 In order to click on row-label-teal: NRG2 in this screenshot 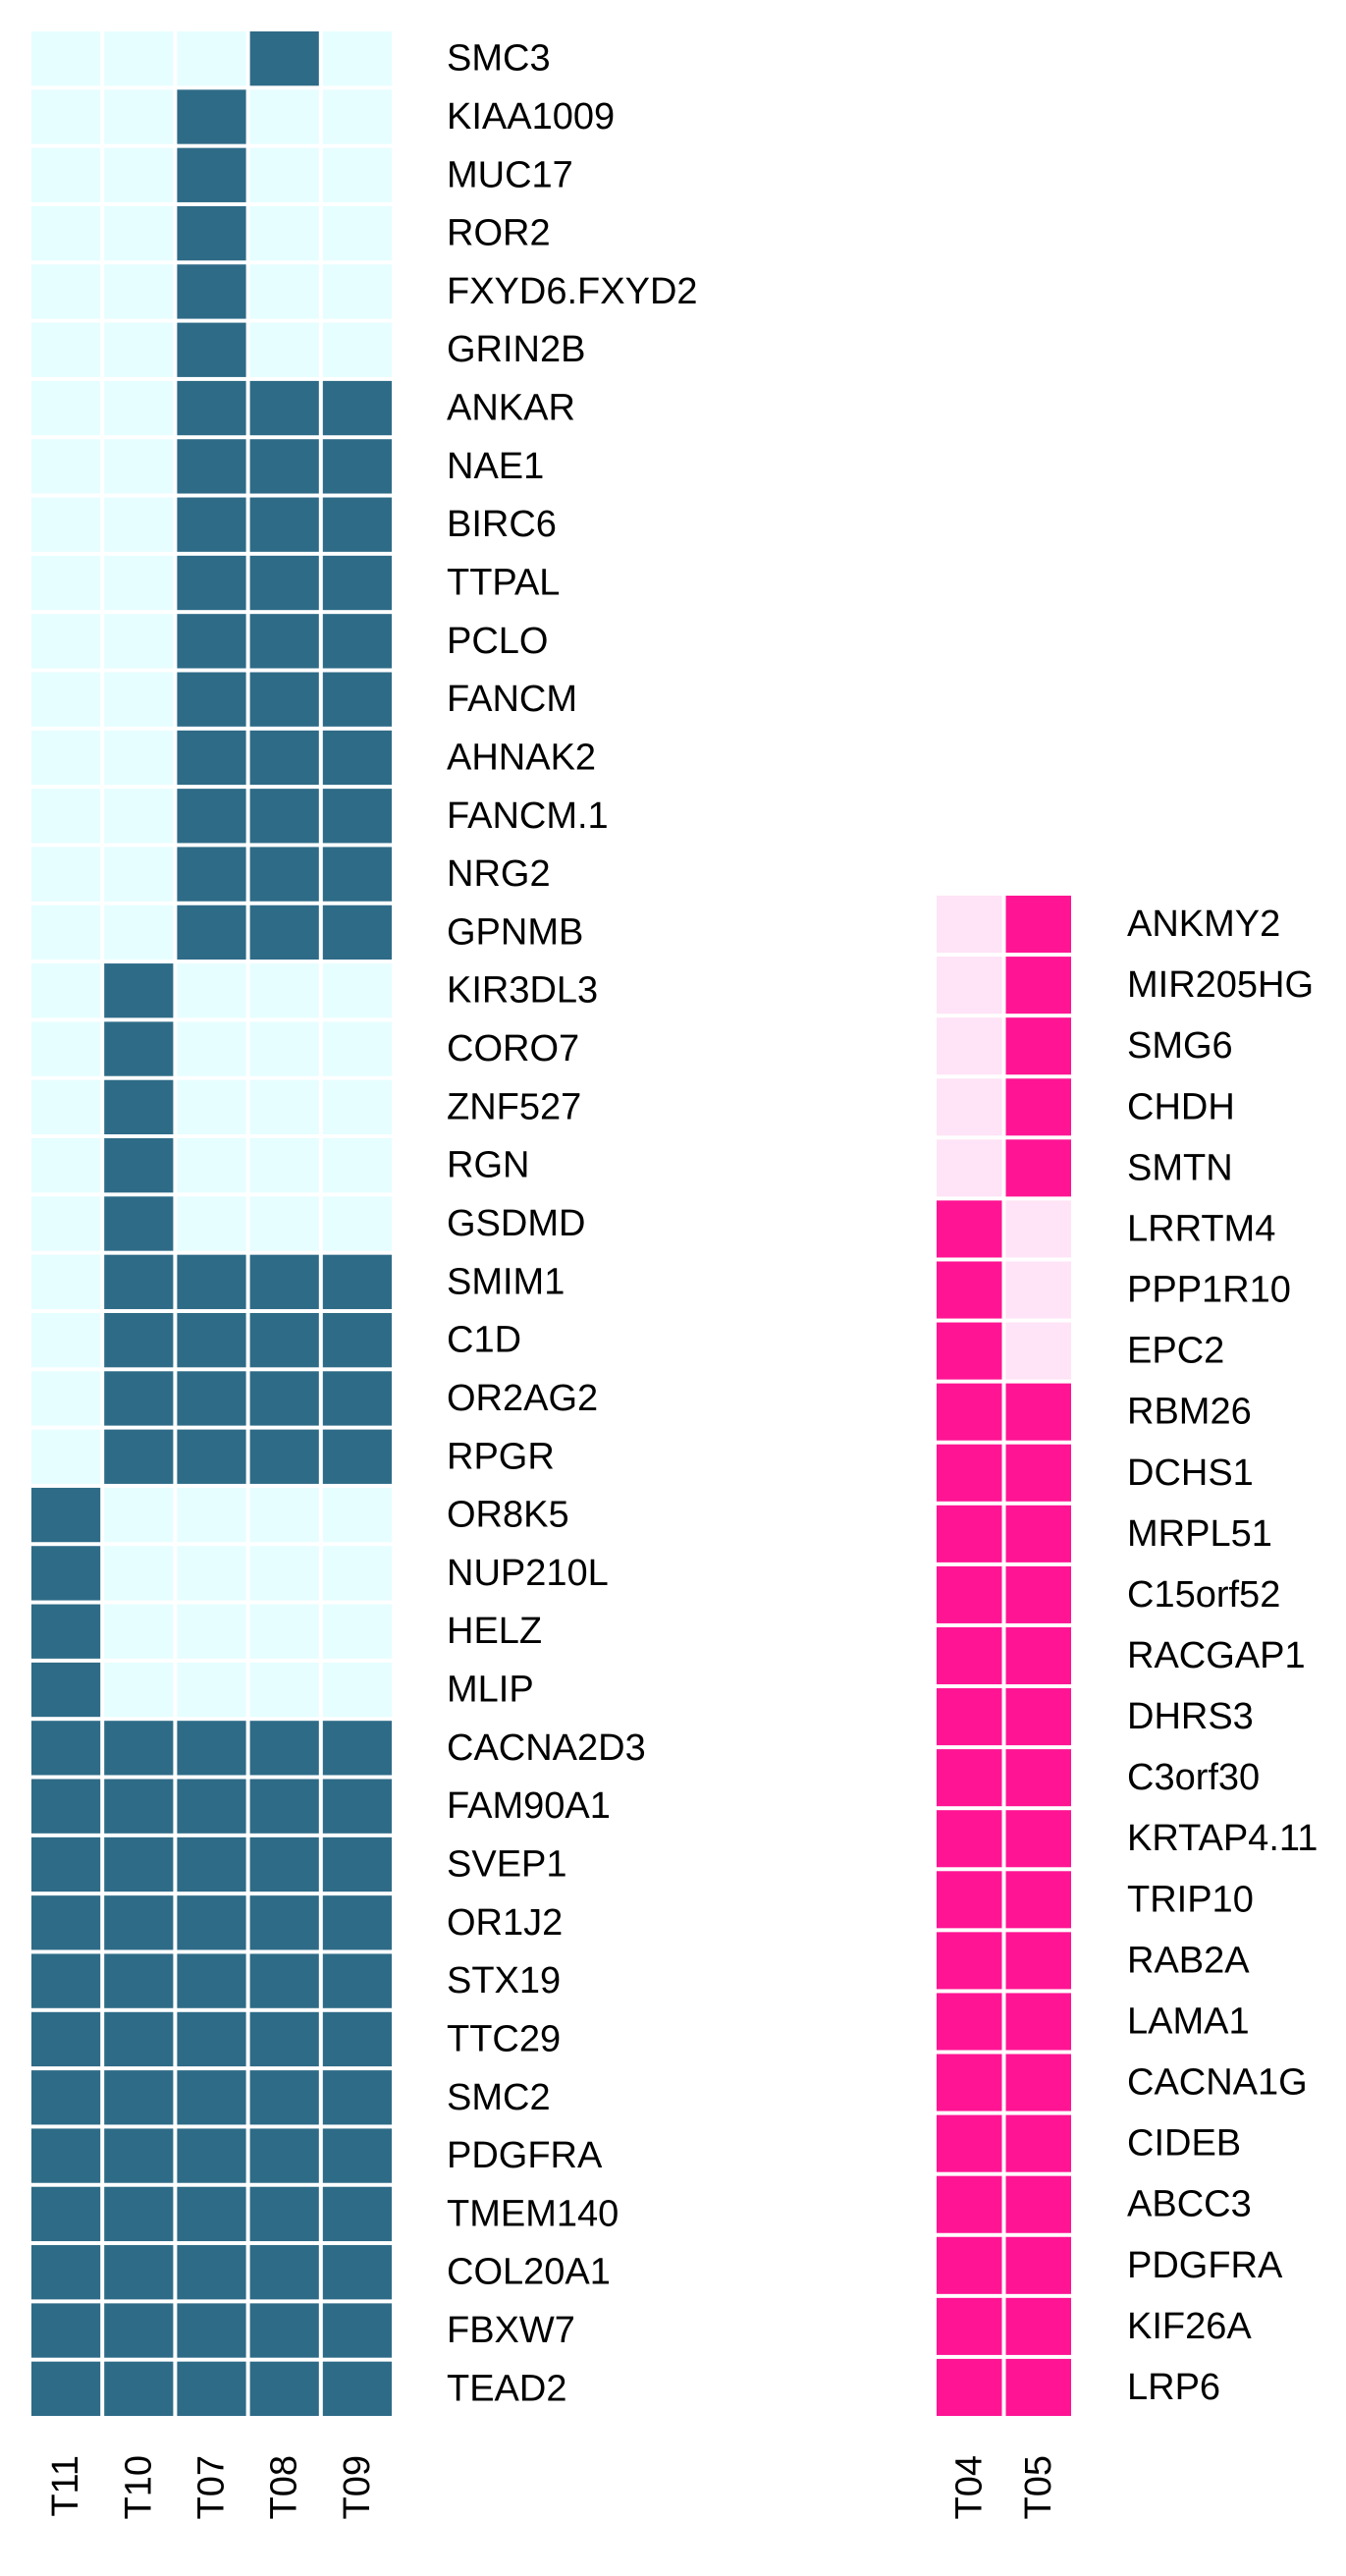, I will do `click(499, 874)`.